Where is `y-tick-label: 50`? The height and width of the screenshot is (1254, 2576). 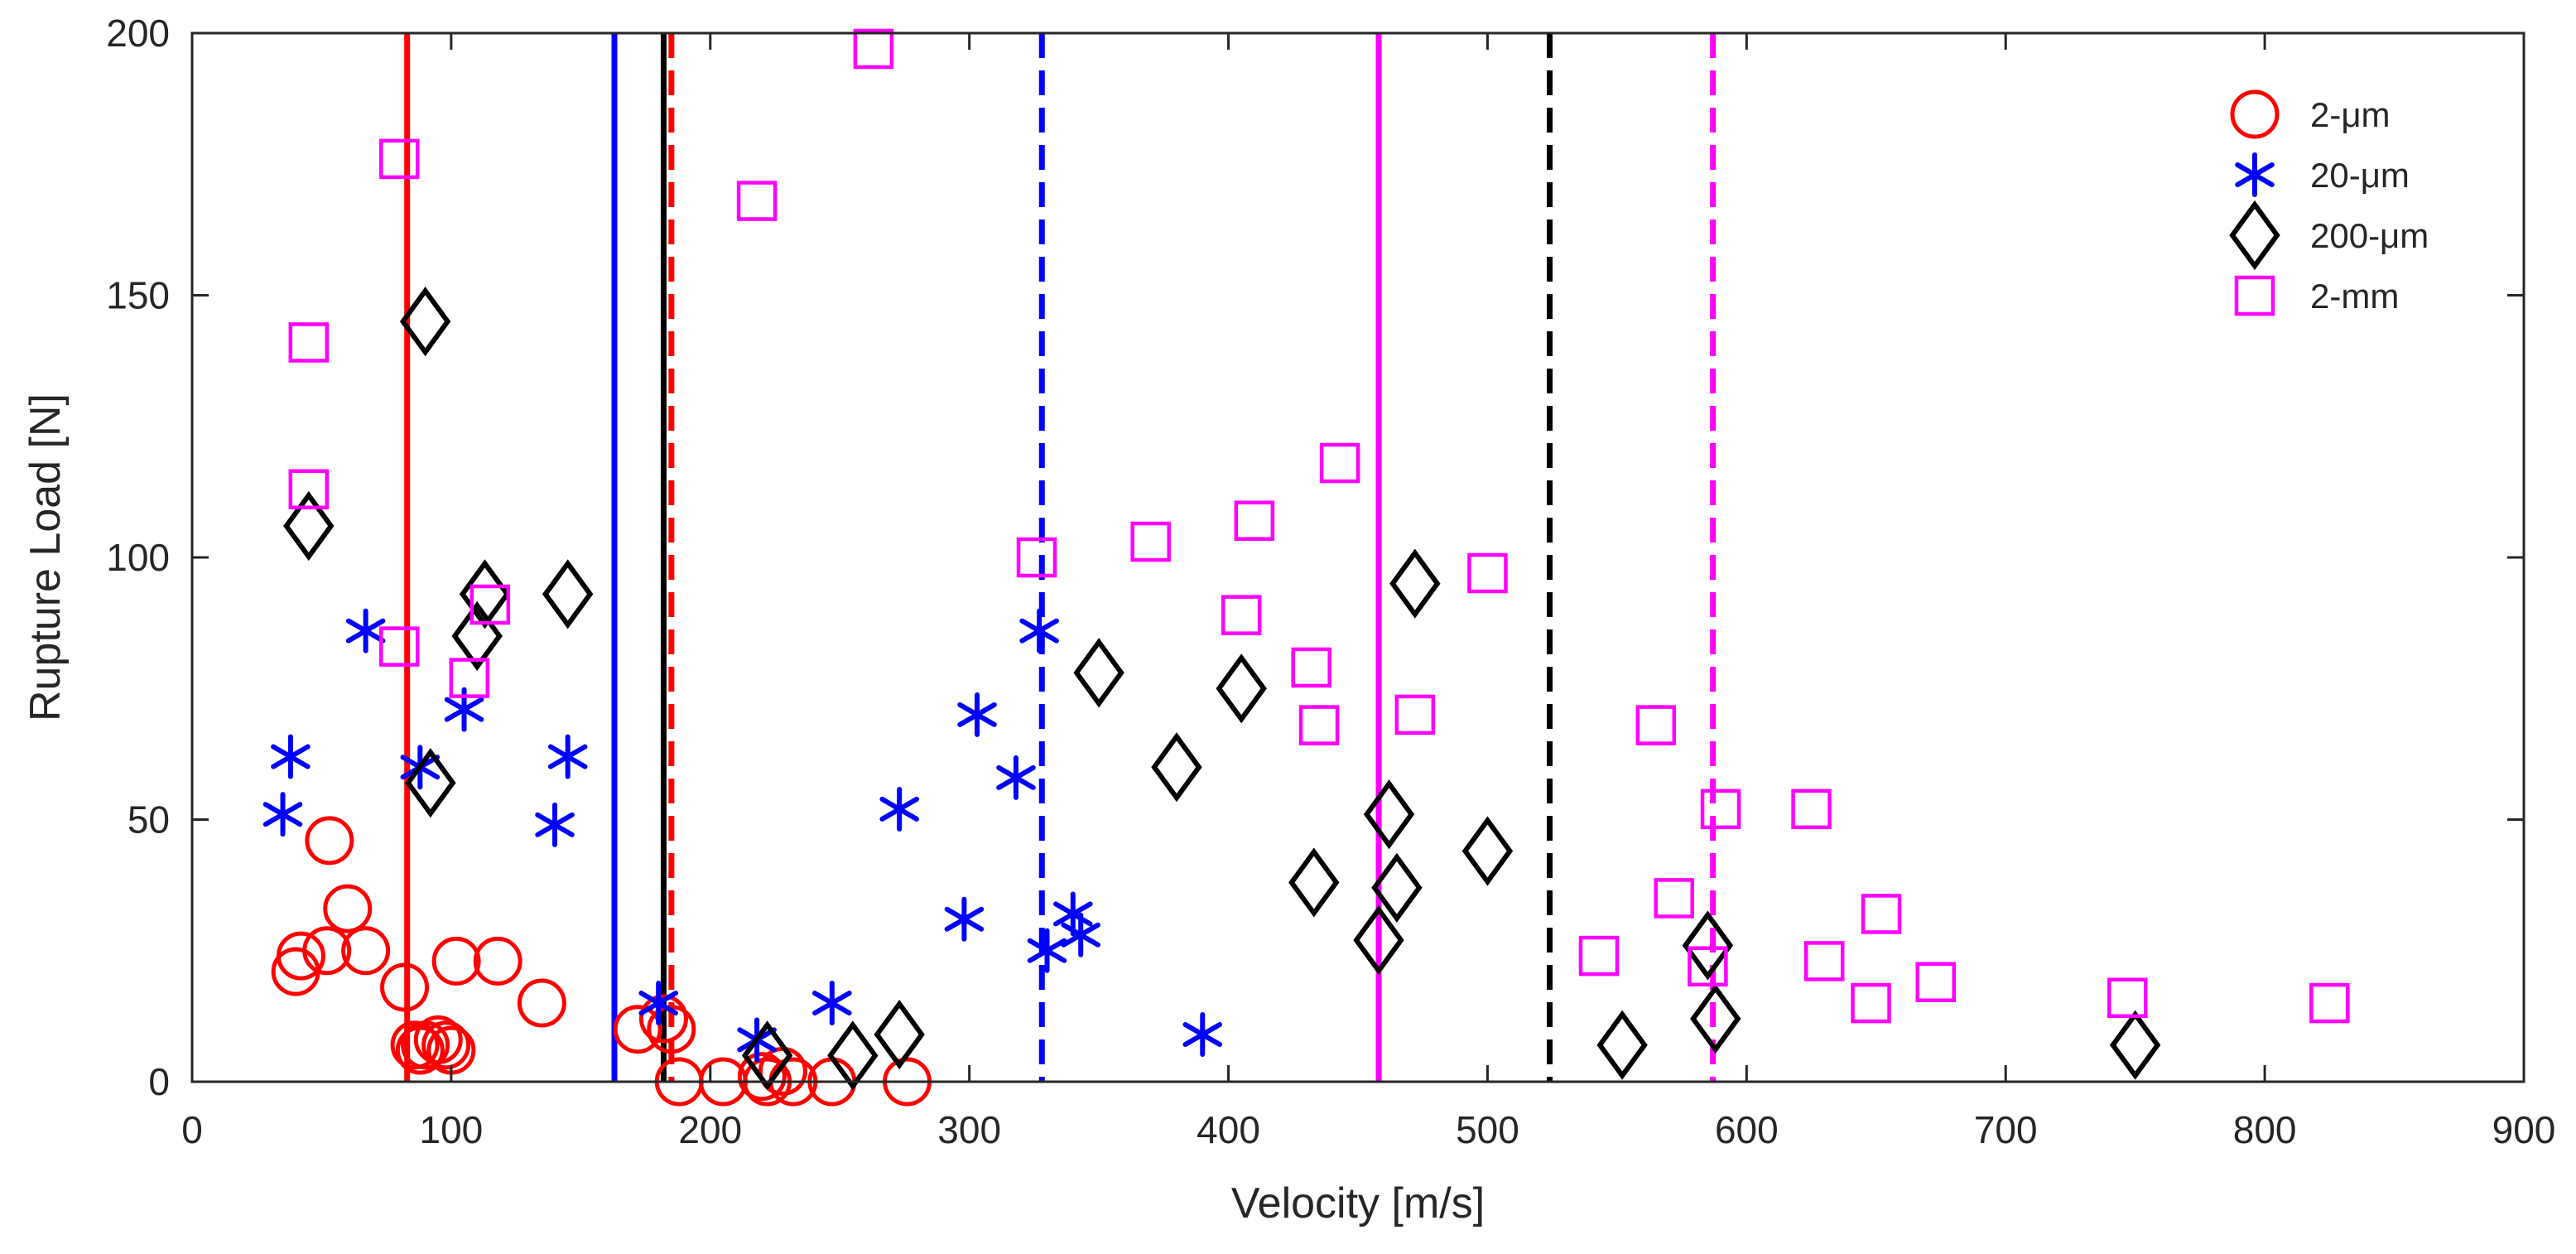 y-tick-label: 50 is located at coordinates (149, 820).